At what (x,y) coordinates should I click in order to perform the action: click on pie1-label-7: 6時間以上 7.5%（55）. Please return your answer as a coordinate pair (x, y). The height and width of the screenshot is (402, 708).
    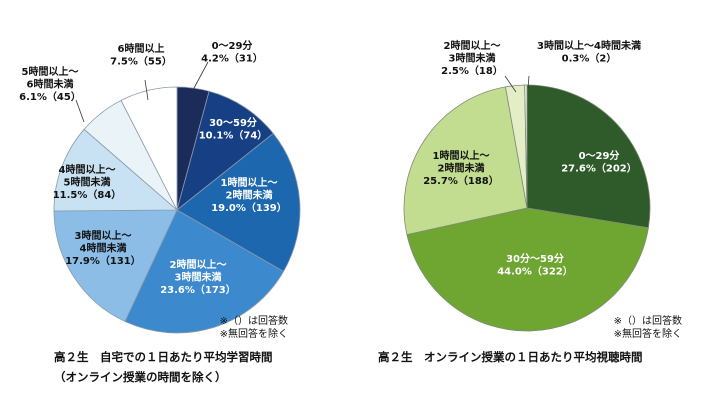
    Looking at the image, I should click on (141, 55).